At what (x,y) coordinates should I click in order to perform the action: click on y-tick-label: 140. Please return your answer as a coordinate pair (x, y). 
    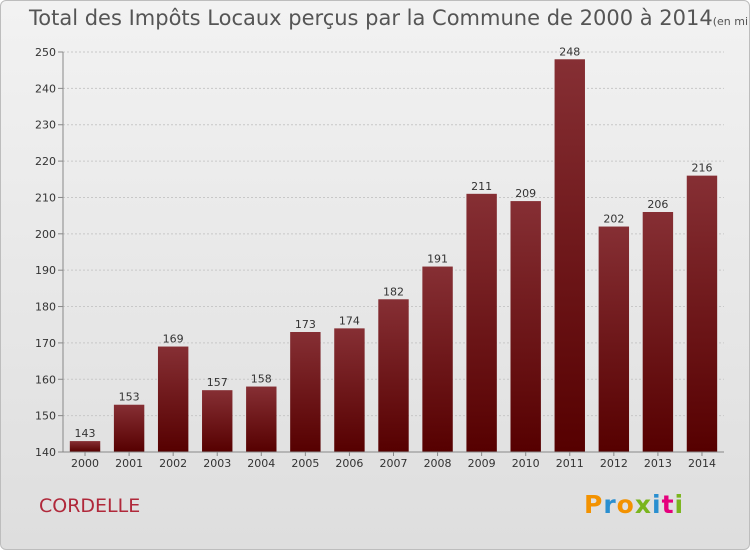
    Looking at the image, I should click on (45, 452).